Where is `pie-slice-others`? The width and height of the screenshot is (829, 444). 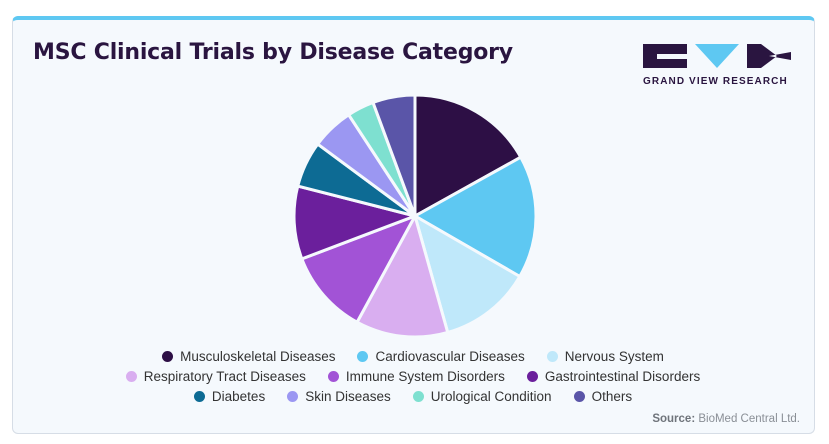 pie-slice-others is located at coordinates (394, 155).